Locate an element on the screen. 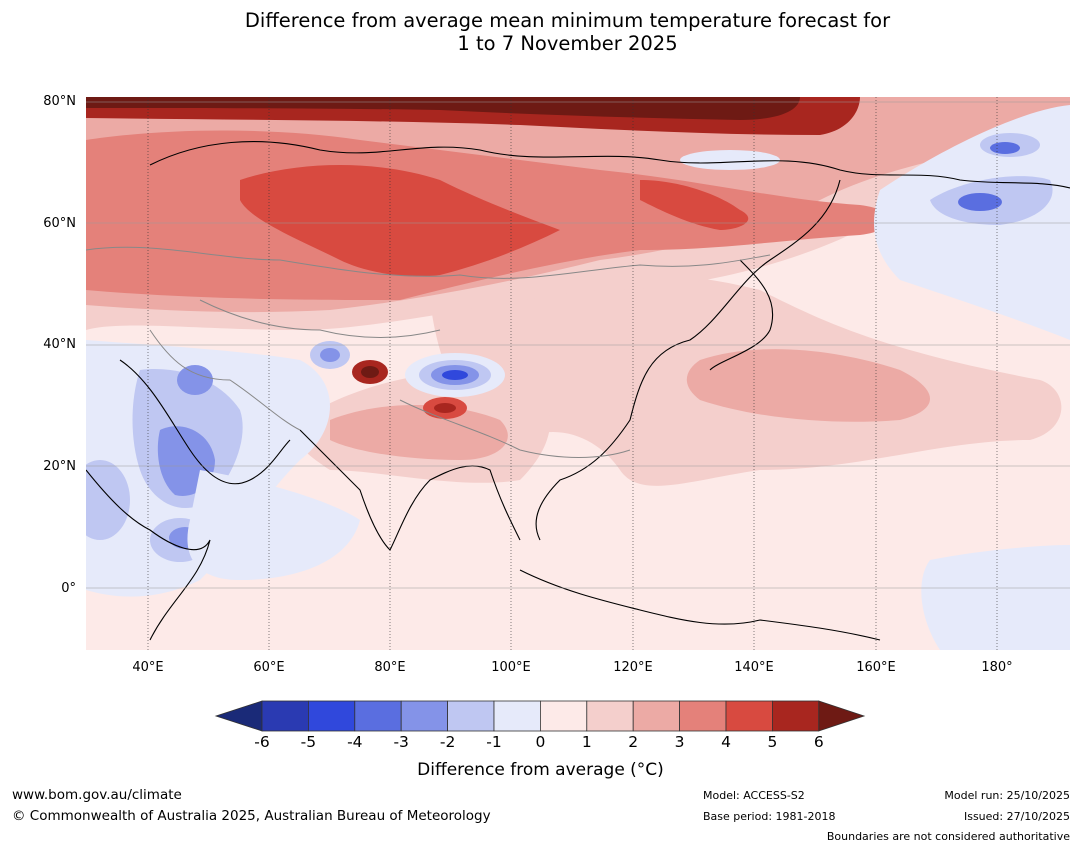 The height and width of the screenshot is (850, 1081). lon-label-40e: 40°E is located at coordinates (148, 667).